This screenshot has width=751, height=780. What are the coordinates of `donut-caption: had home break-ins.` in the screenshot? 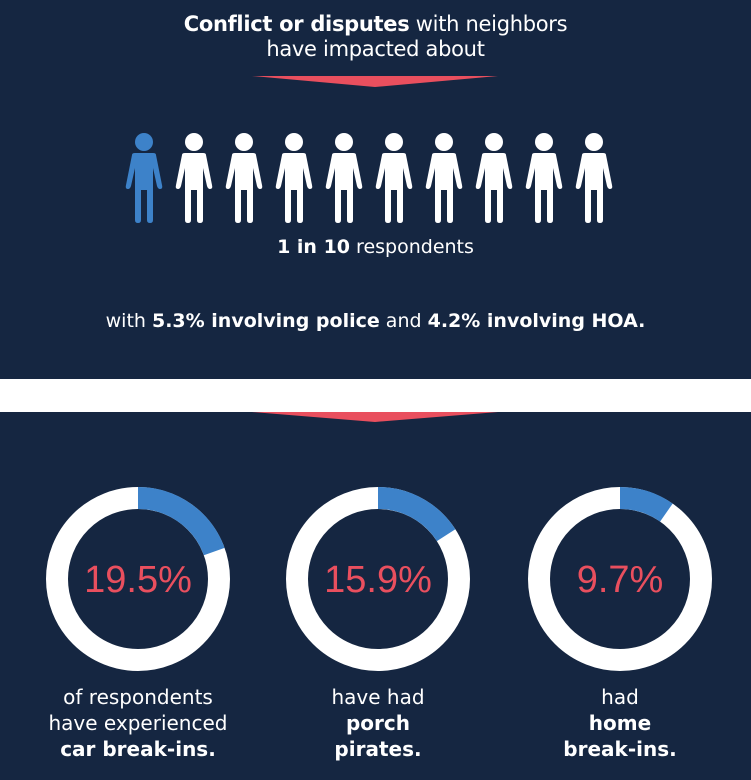 It's located at (620, 723).